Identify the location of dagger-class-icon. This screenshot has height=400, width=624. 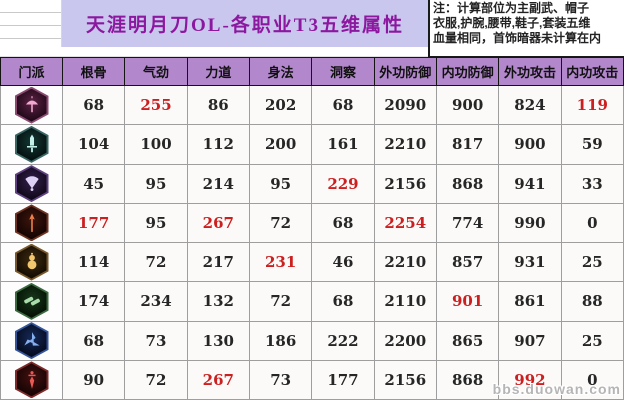
(31, 380).